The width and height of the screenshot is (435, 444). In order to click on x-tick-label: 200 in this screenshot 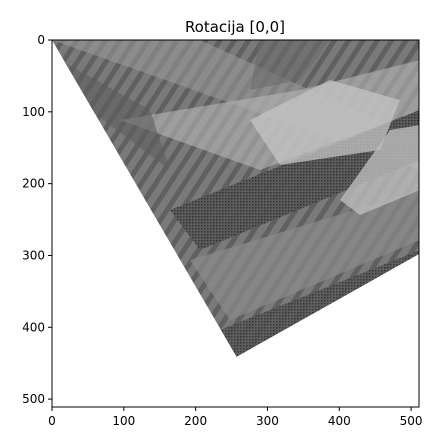, I will do `click(195, 421)`.